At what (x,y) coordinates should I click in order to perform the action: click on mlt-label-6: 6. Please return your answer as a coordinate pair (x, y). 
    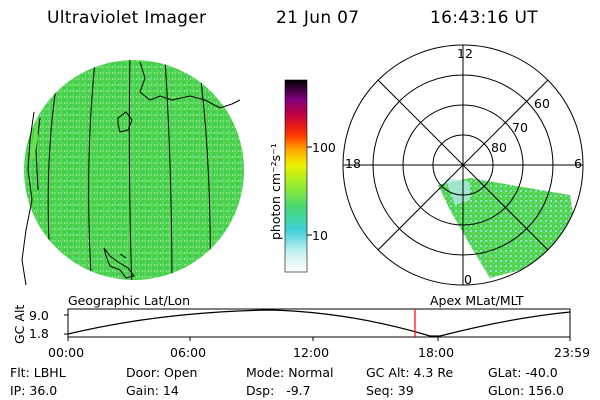
    Looking at the image, I should click on (578, 163).